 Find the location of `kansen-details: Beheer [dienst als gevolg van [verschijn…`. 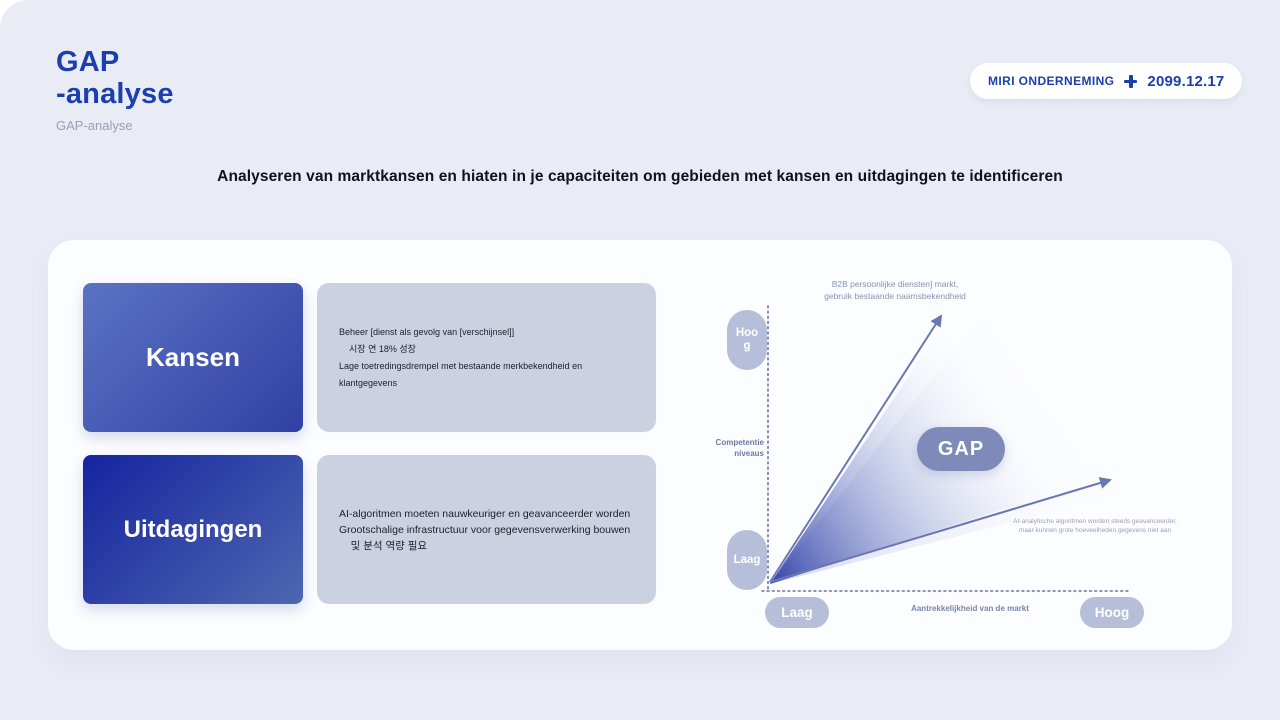

kansen-details: Beheer [dienst als gevolg van [verschijn… is located at coordinates (486, 357).